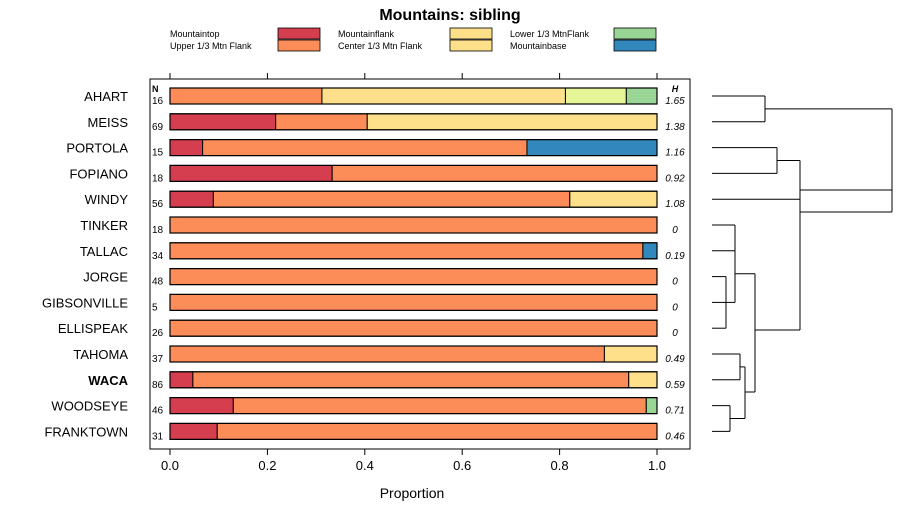 This screenshot has width=900, height=520. Describe the element at coordinates (158, 359) in the screenshot. I see `n-value: 37` at that location.